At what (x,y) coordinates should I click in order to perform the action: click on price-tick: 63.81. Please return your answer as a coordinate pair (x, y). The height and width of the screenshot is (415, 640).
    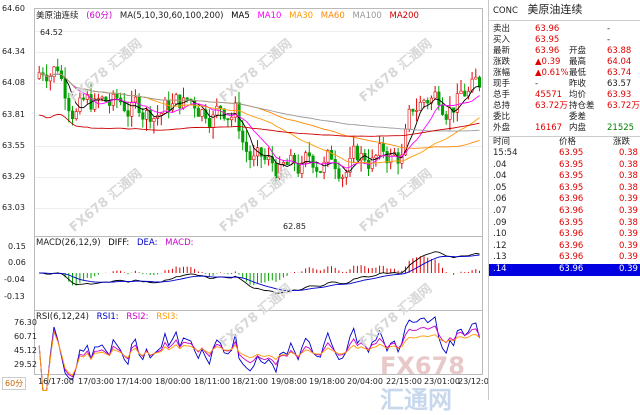
    Looking at the image, I should click on (13, 114).